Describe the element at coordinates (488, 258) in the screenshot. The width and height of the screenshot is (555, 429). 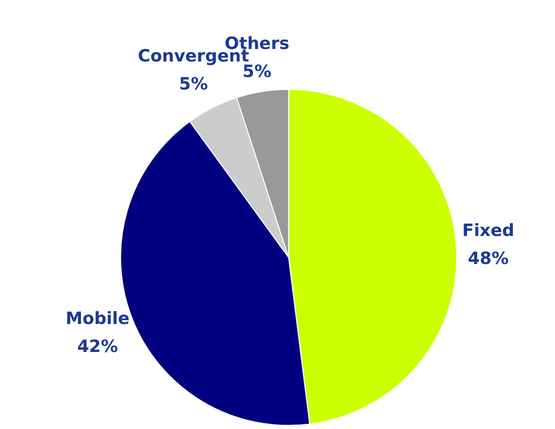
I see `data-label: 48%` at that location.